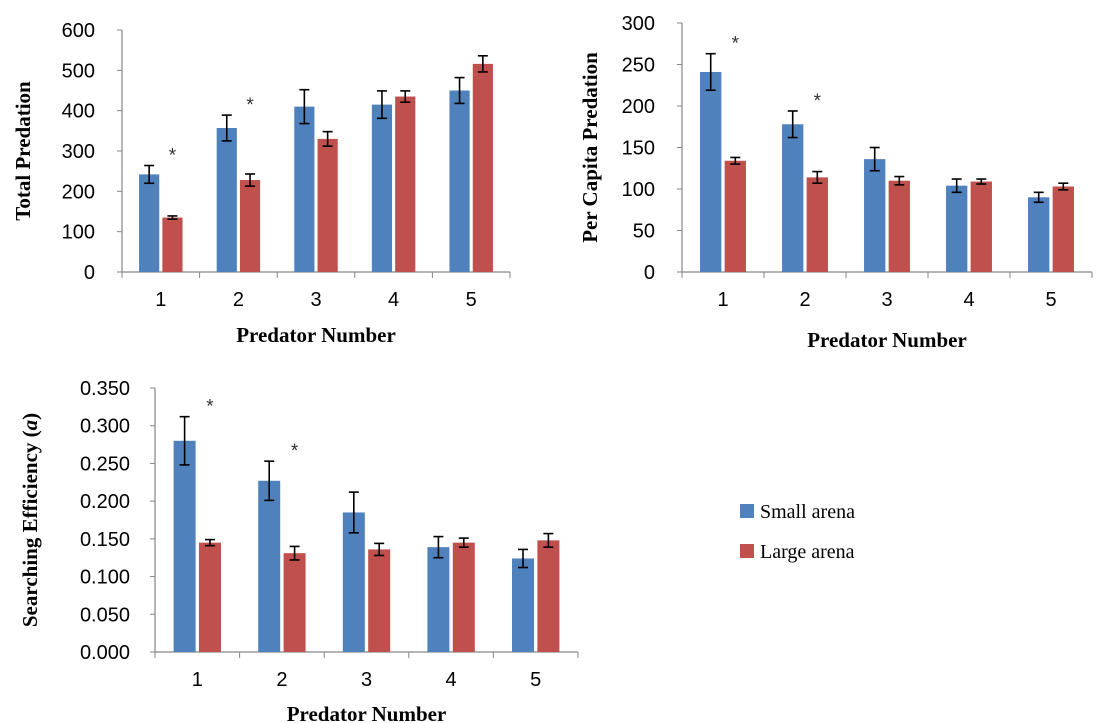 The image size is (1108, 723). What do you see at coordinates (590, 147) in the screenshot?
I see `y-axis-title: Per Capita Predation` at bounding box center [590, 147].